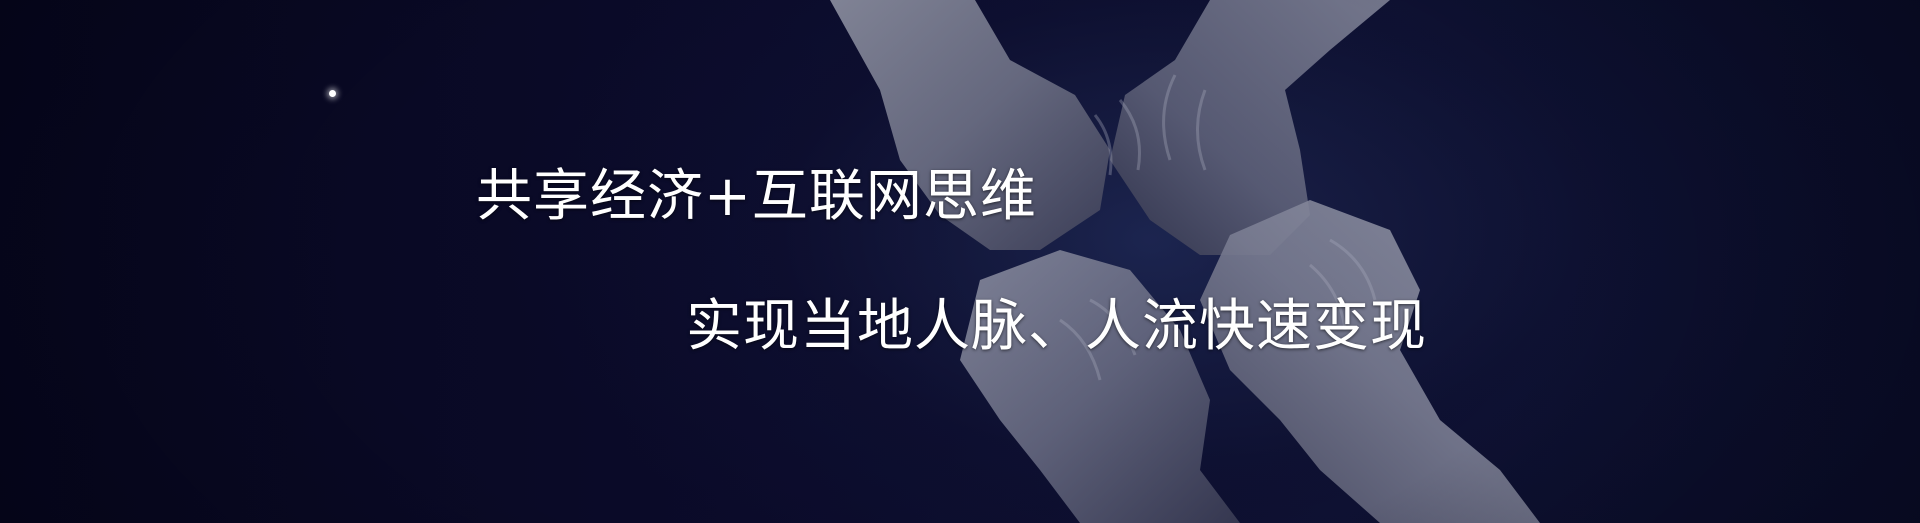 Image resolution: width=1920 pixels, height=523 pixels. What do you see at coordinates (1056, 326) in the screenshot?
I see `headline-monetize-network: 实现当地人脉、人流快速变现` at bounding box center [1056, 326].